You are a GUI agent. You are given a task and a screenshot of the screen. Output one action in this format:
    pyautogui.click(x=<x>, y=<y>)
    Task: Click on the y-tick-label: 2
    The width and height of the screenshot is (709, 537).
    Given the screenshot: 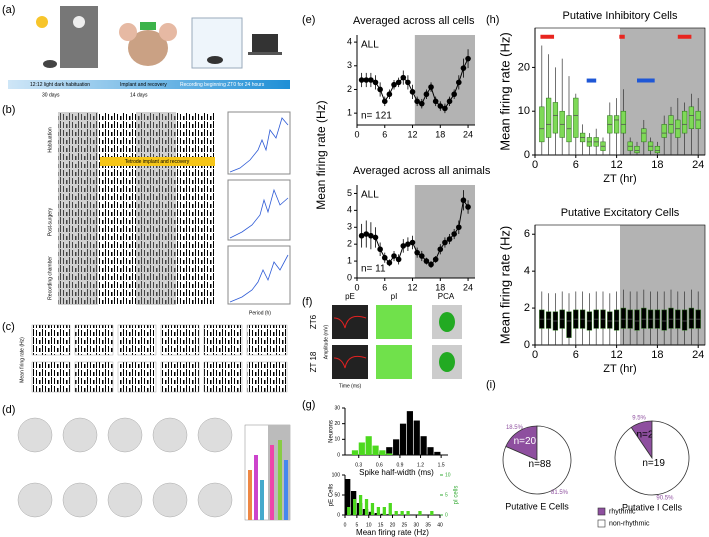 What is the action you would take?
    pyautogui.click(x=349, y=89)
    